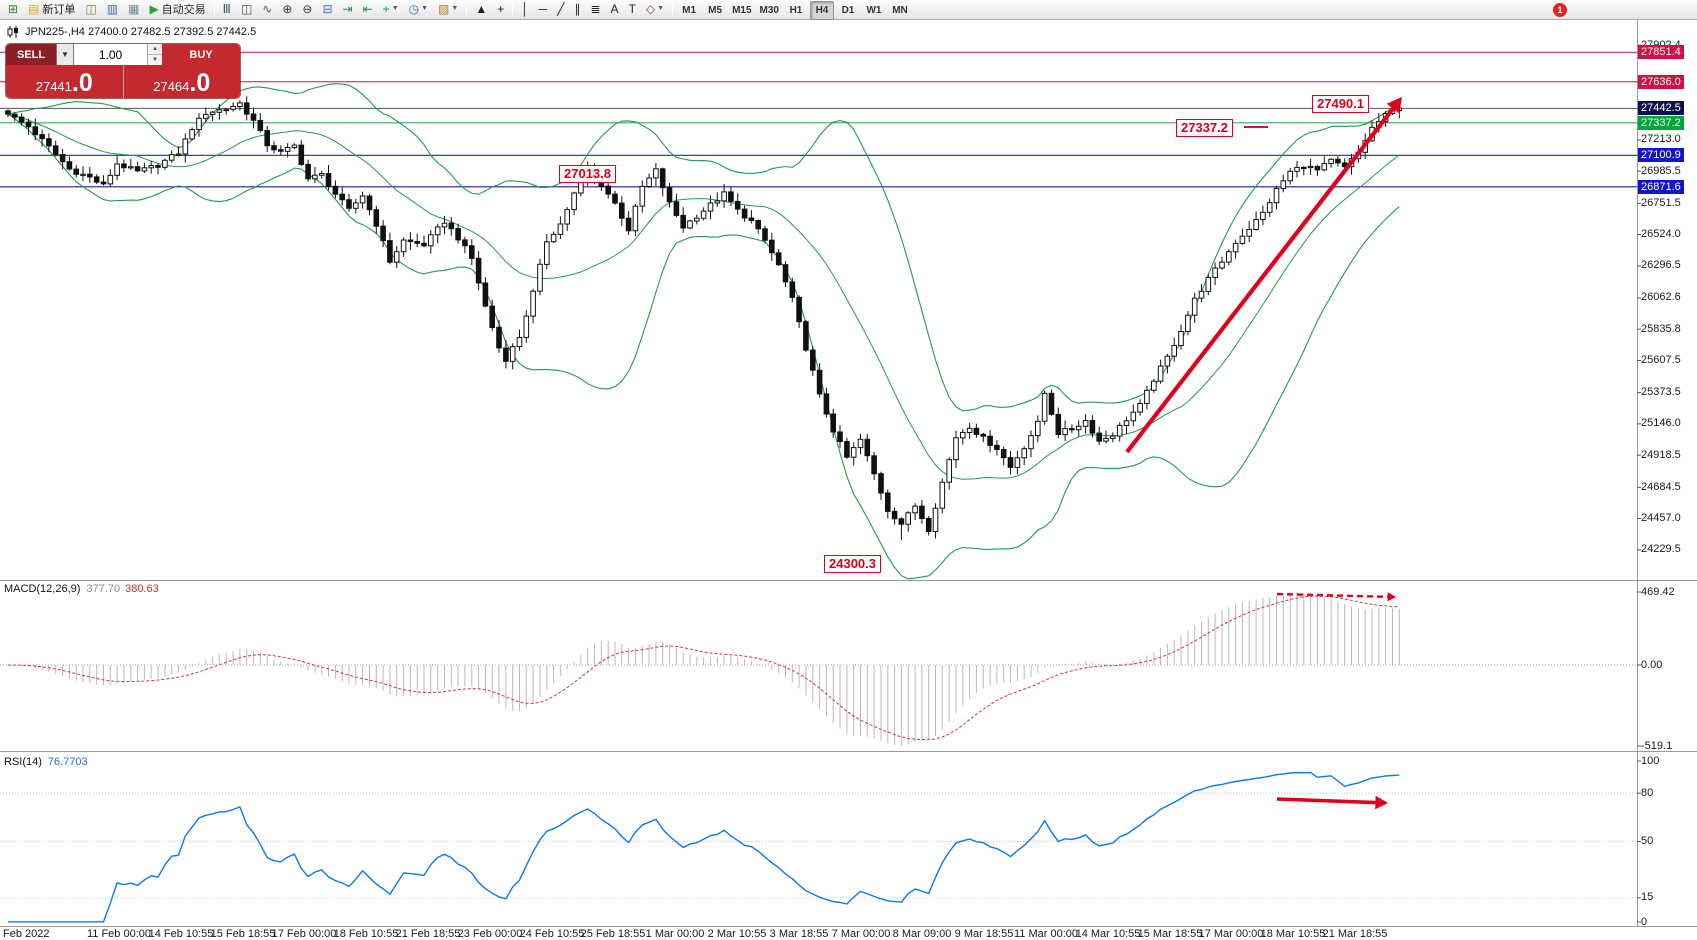  What do you see at coordinates (112, 9) in the screenshot?
I see `market-watch-icon: ▥` at bounding box center [112, 9].